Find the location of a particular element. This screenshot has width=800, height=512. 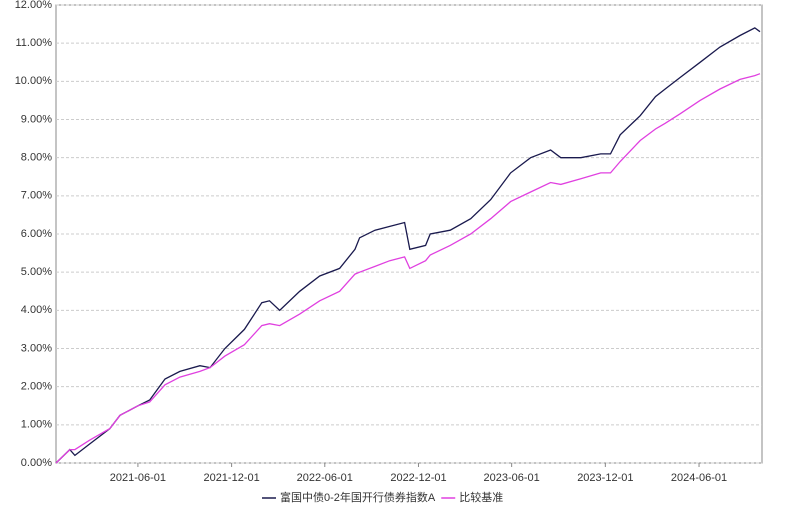

y-tick-label: 5.00% is located at coordinates (36, 272).